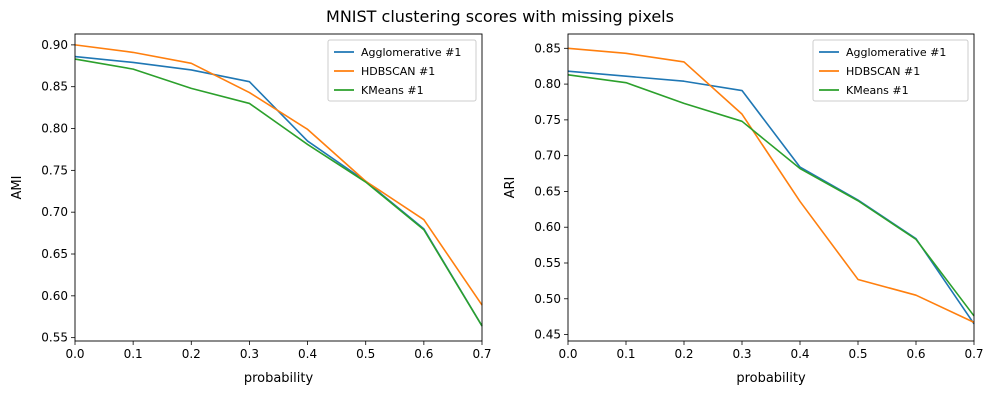  Describe the element at coordinates (547, 335) in the screenshot. I see `y-tick-label: 0.45` at that location.